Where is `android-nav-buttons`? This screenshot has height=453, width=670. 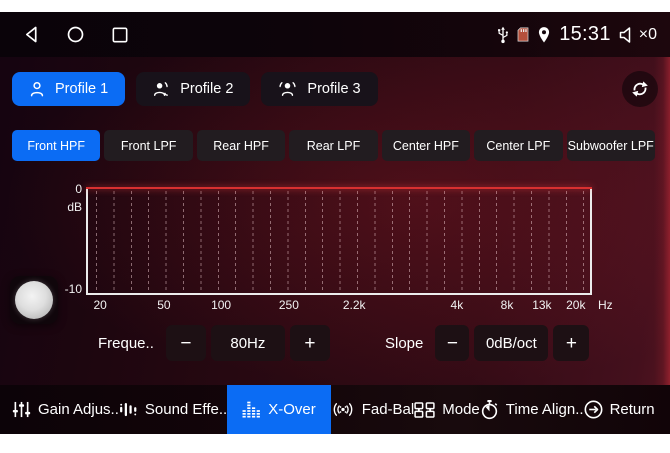
android-nav-buttons is located at coordinates (76, 34).